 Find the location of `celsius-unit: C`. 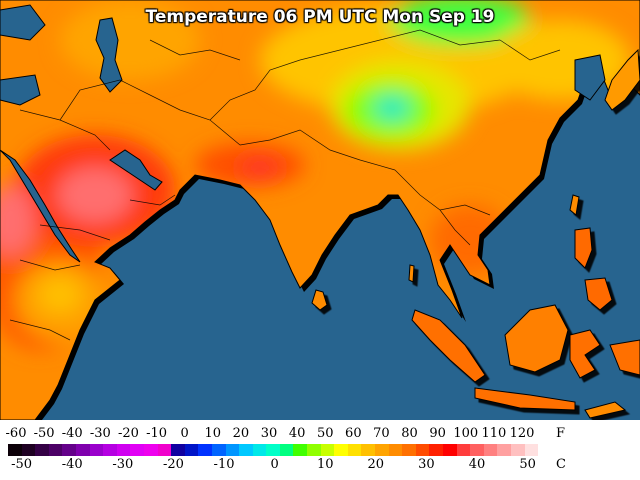

celsius-unit: C is located at coordinates (561, 464).